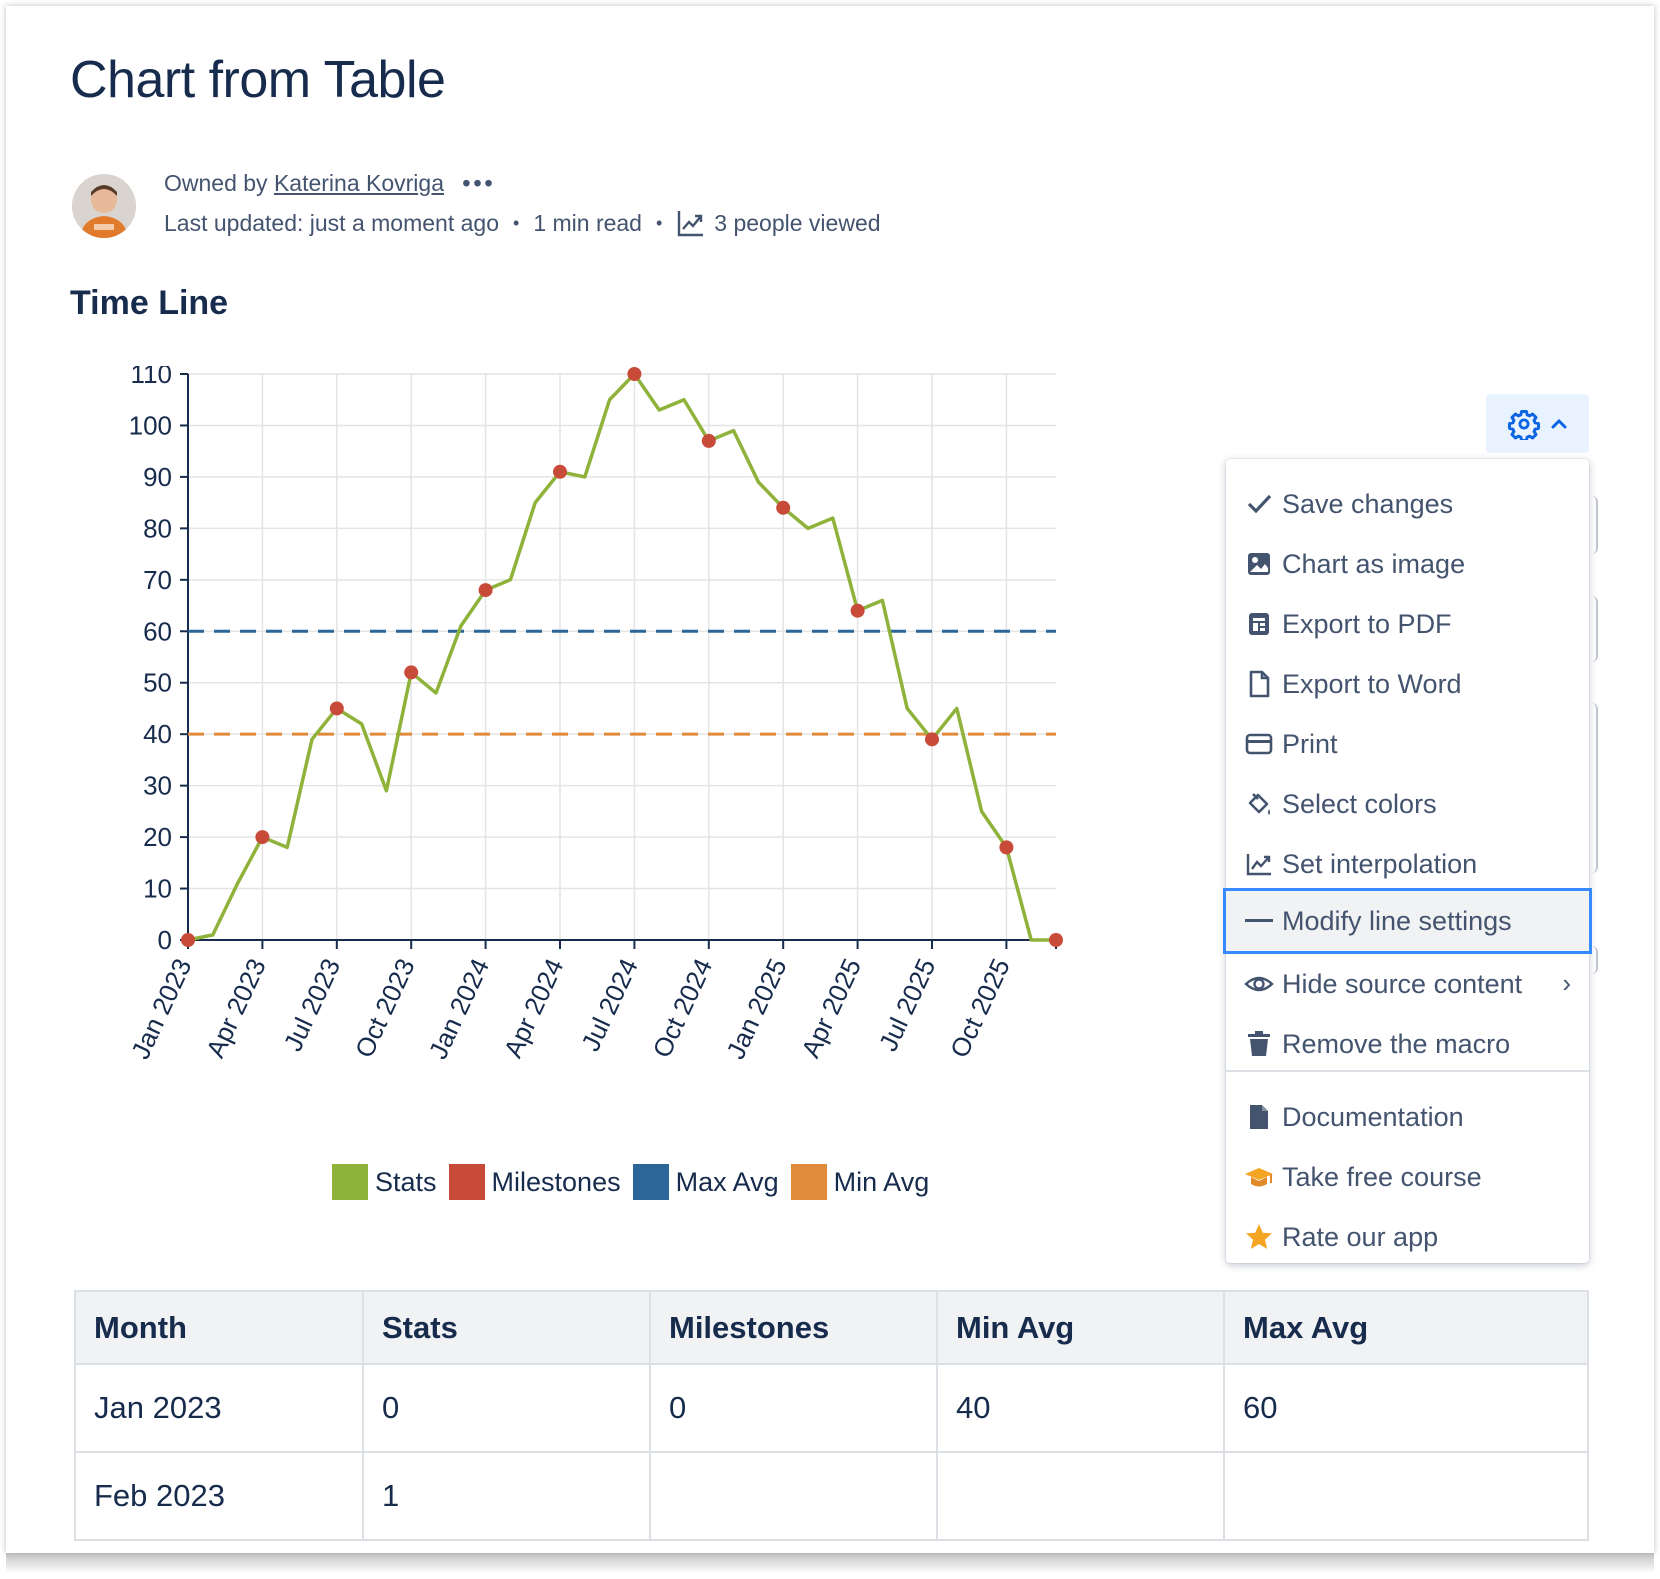  I want to click on owner-line: Owned by Katerina Kovriga •••, so click(330, 183).